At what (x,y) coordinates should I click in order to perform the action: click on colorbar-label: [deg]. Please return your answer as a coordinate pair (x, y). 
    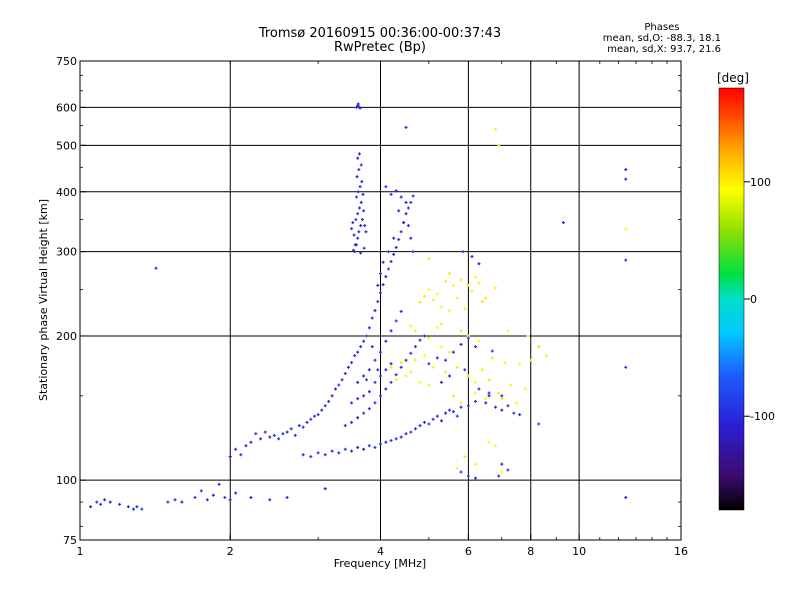
    Looking at the image, I should click on (733, 78).